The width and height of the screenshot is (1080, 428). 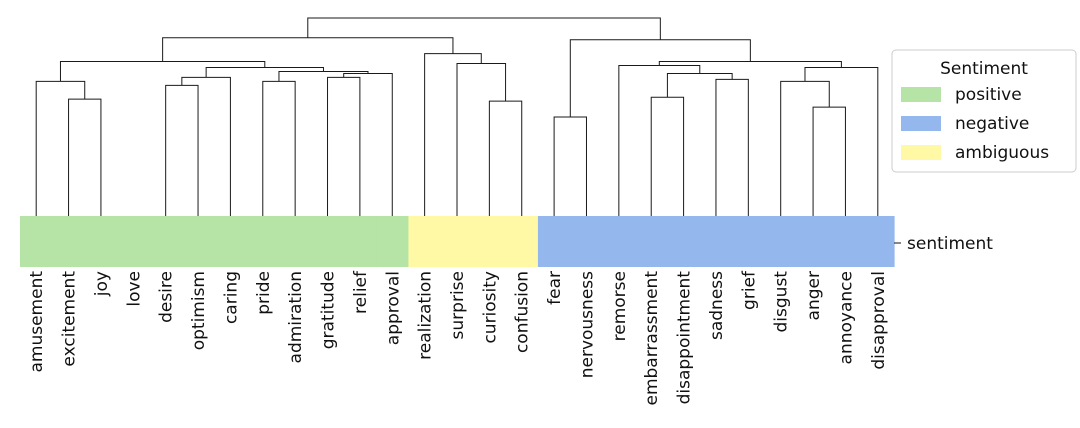 I want to click on strip-cell-realization, so click(x=425, y=241).